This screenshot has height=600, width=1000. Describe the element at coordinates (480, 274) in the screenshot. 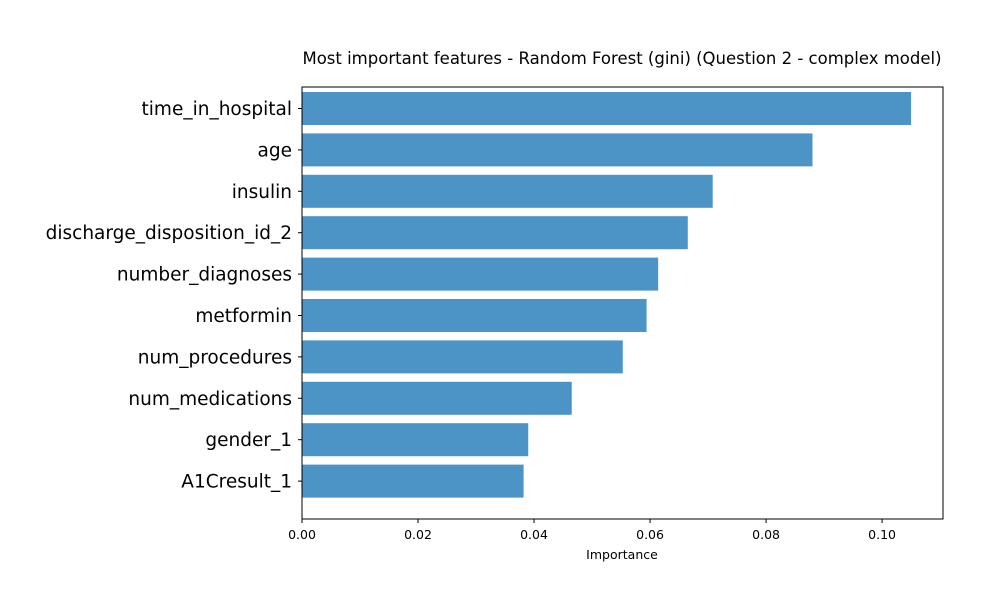

I see `bar-number_diagnoses` at that location.